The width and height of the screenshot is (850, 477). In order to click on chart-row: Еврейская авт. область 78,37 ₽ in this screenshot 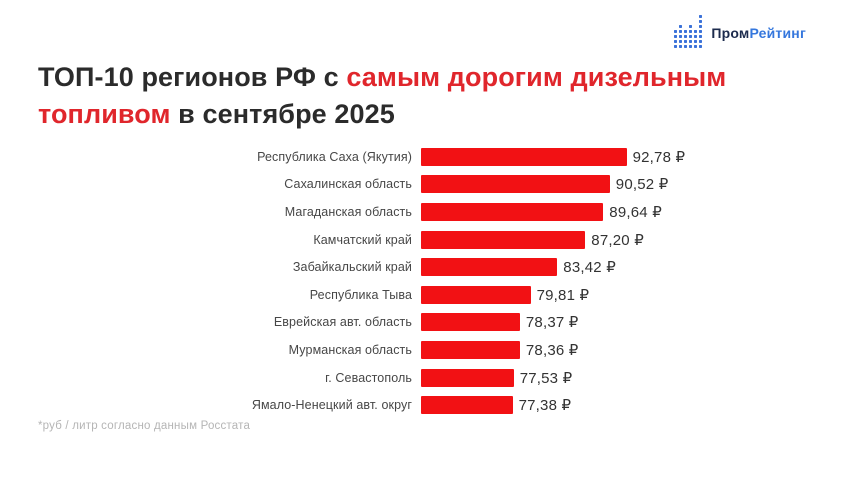, I will do `click(425, 323)`.